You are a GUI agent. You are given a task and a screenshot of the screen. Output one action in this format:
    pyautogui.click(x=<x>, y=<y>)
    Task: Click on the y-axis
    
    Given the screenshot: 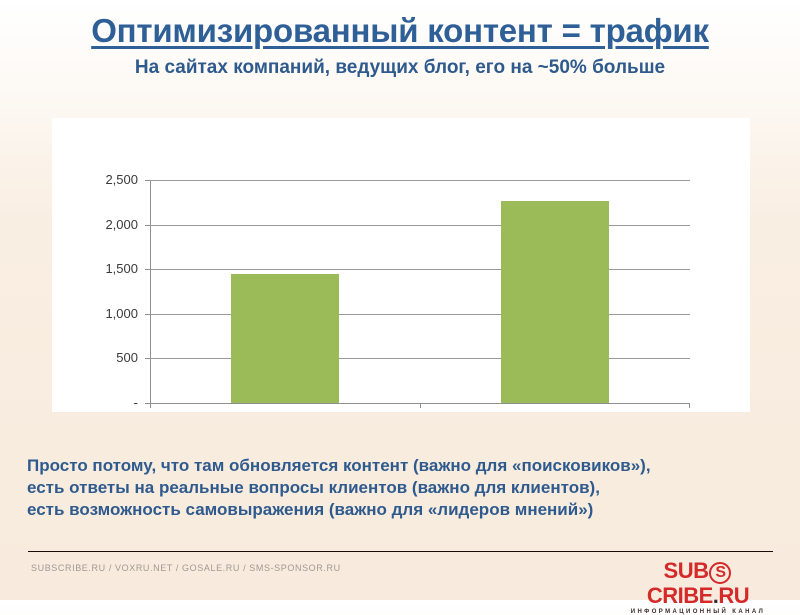 What is the action you would take?
    pyautogui.click(x=150, y=291)
    